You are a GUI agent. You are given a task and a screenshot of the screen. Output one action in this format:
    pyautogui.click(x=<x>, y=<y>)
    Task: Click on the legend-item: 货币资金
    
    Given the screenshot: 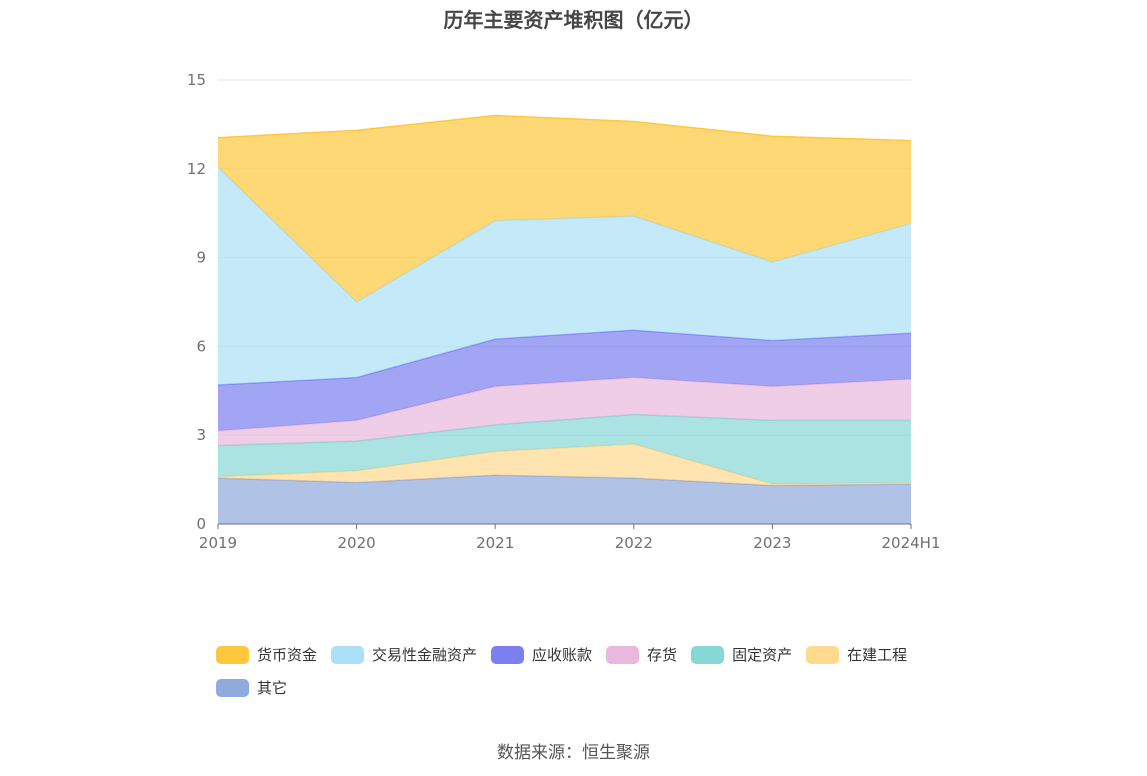 What is the action you would take?
    pyautogui.click(x=266, y=654)
    